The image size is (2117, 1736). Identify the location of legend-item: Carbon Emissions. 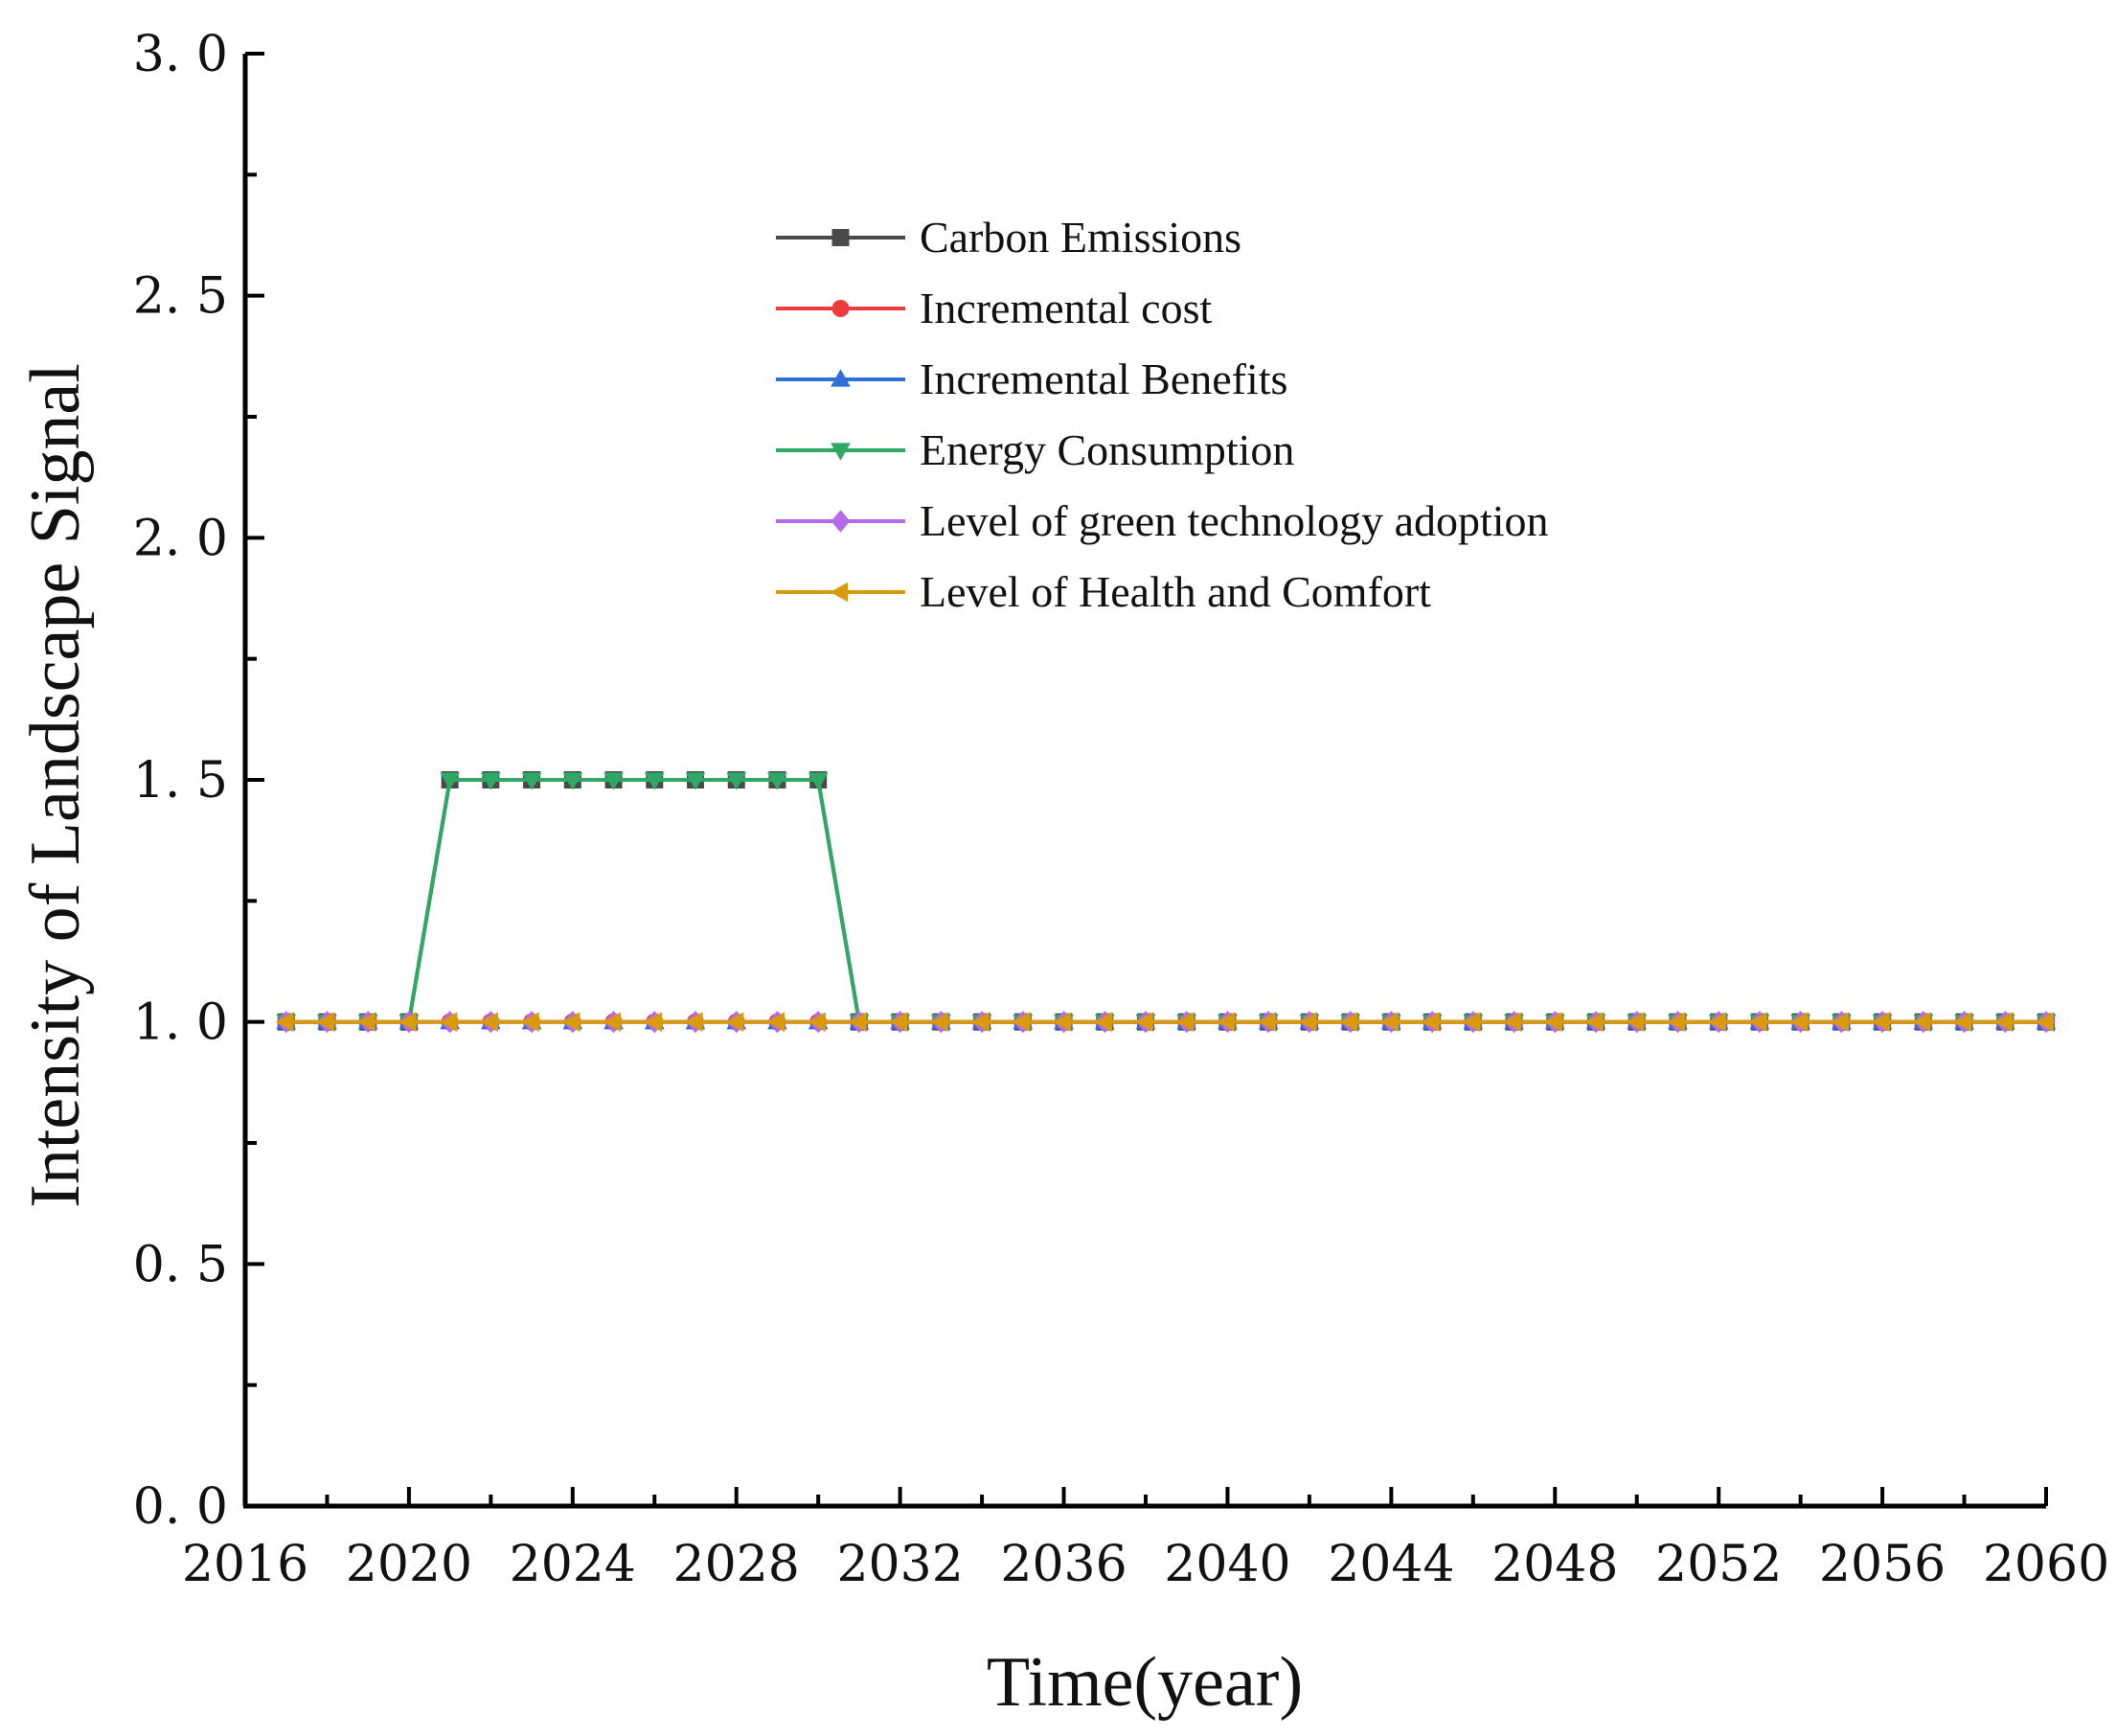
(1008, 238).